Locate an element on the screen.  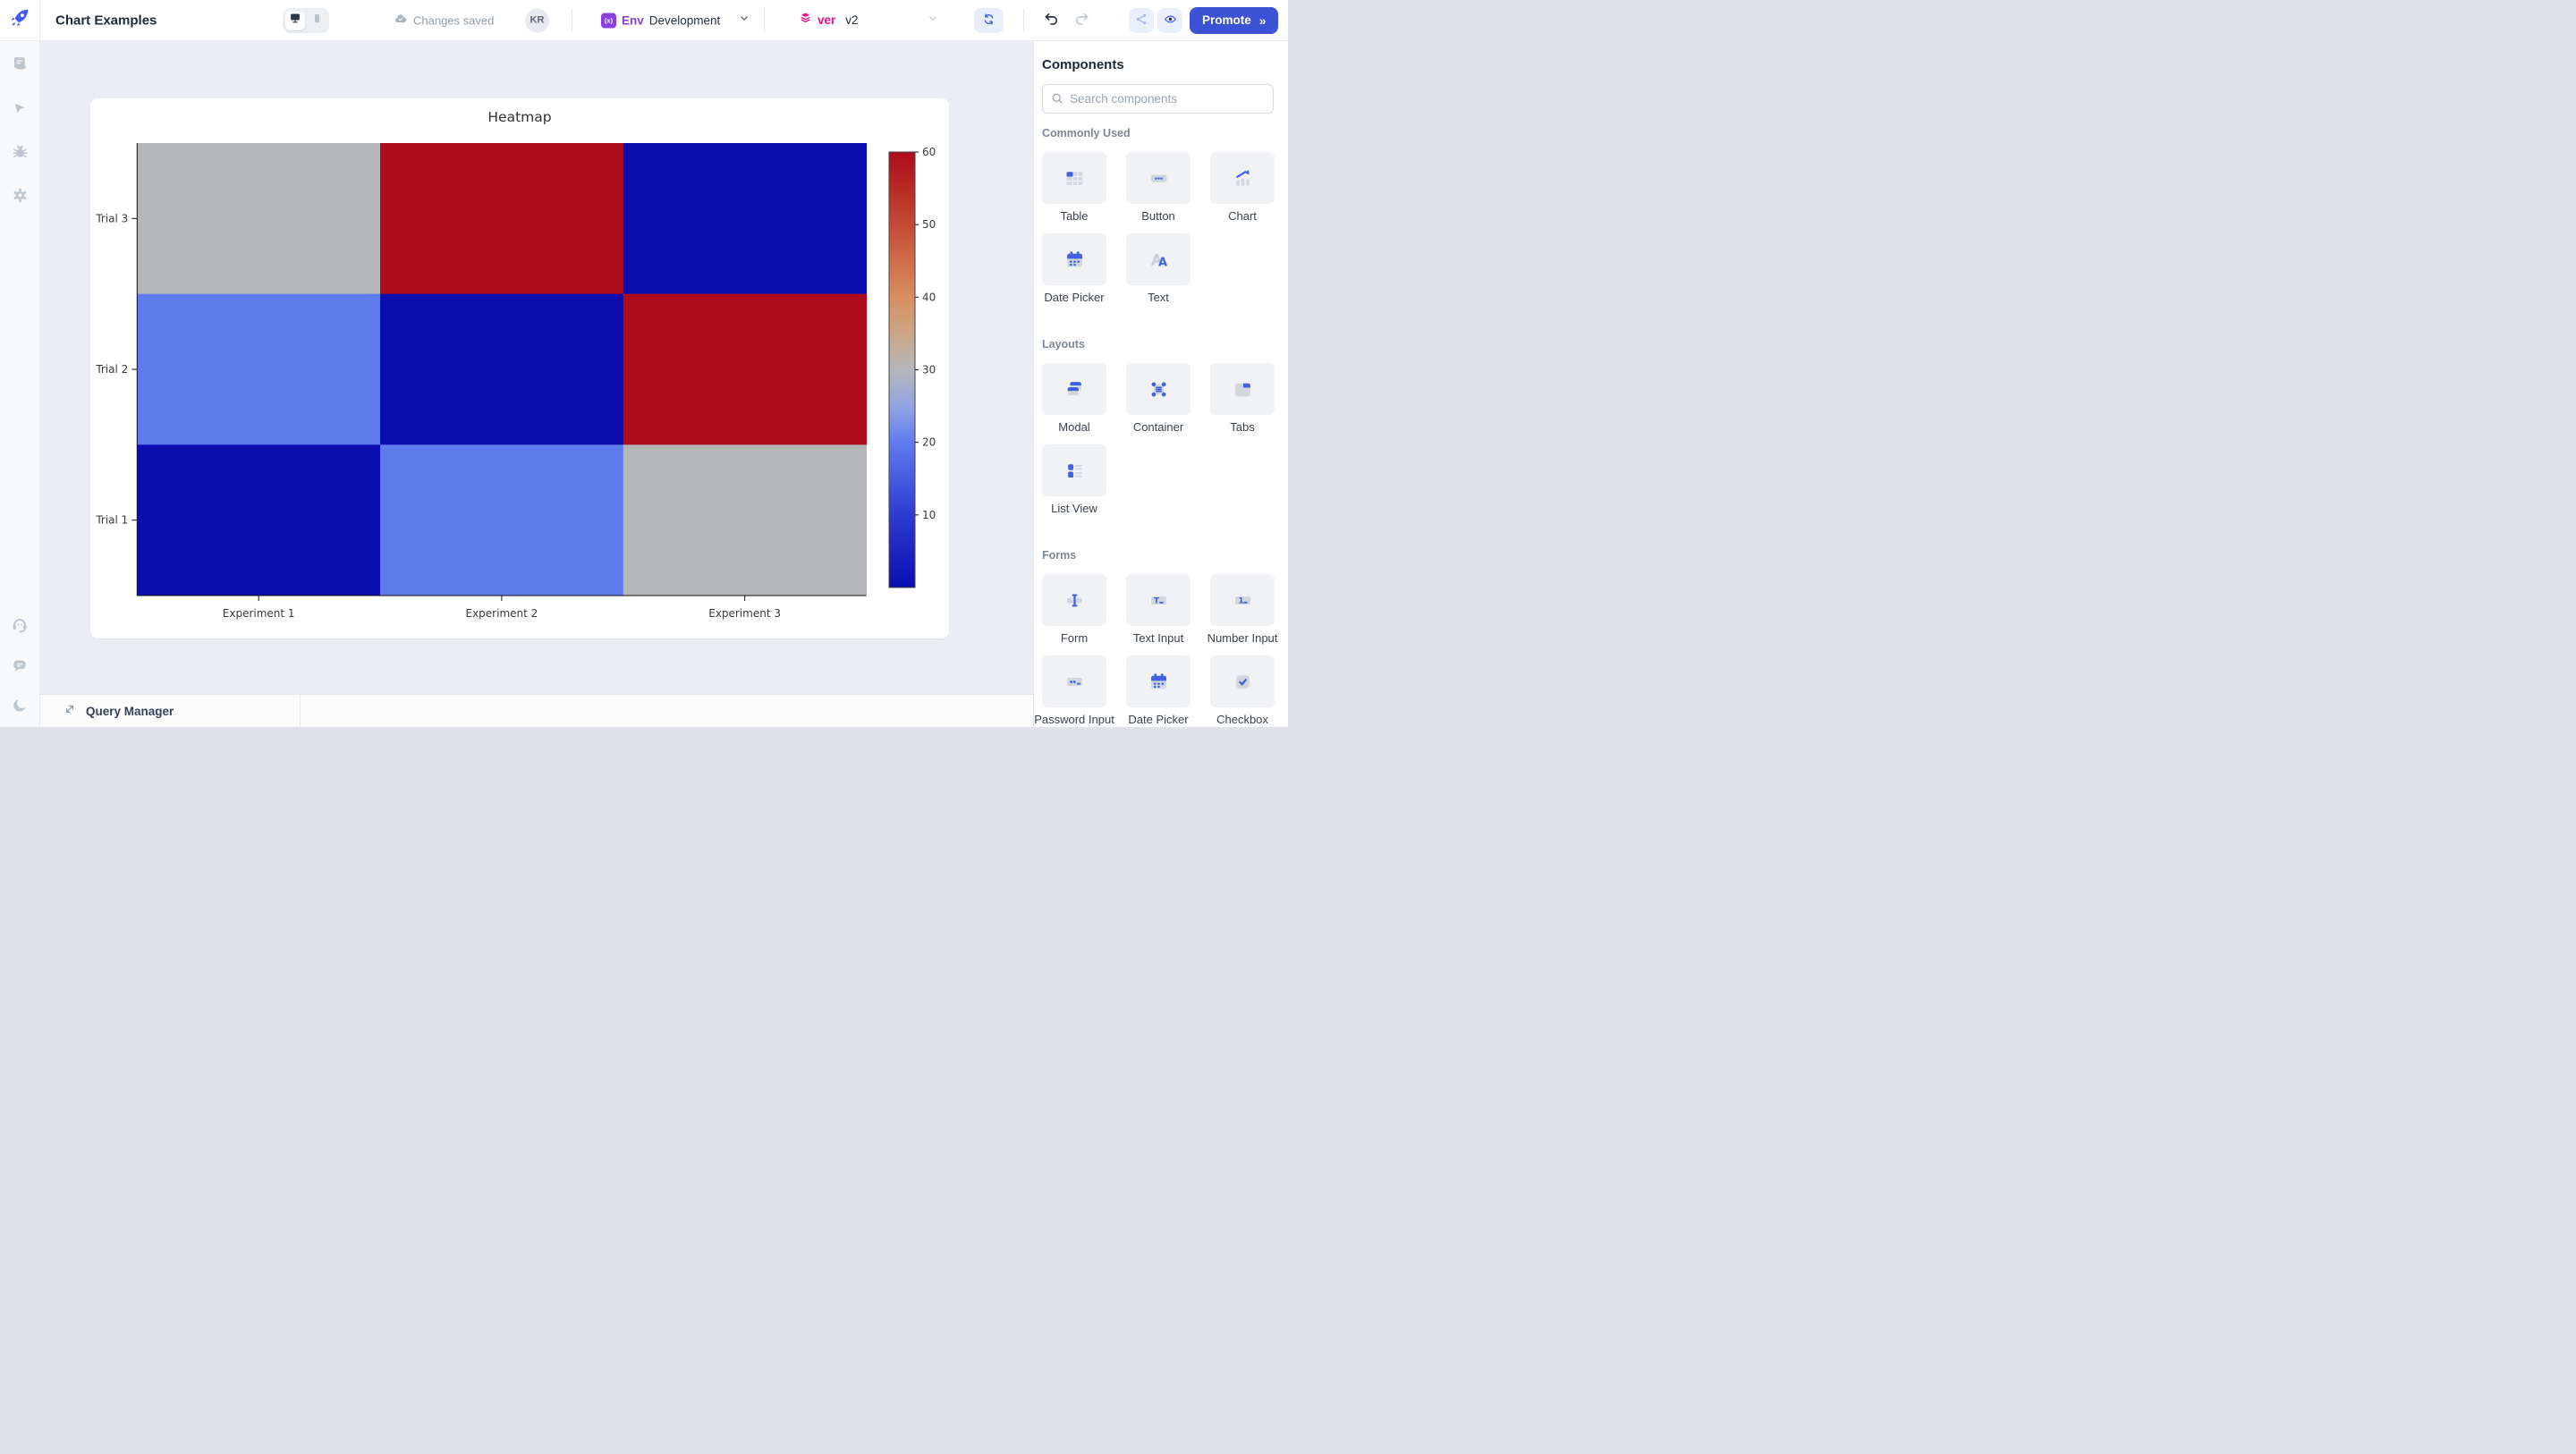
rail-chat-button is located at coordinates (19, 666).